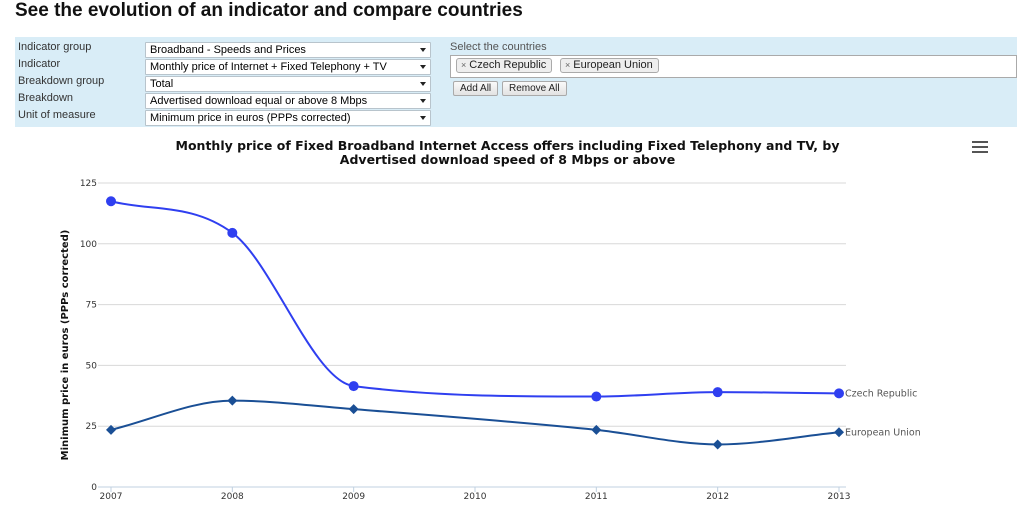 Image resolution: width=1024 pixels, height=518 pixels. Describe the element at coordinates (162, 84) in the screenshot. I see `breakdown-group-value: Total` at that location.